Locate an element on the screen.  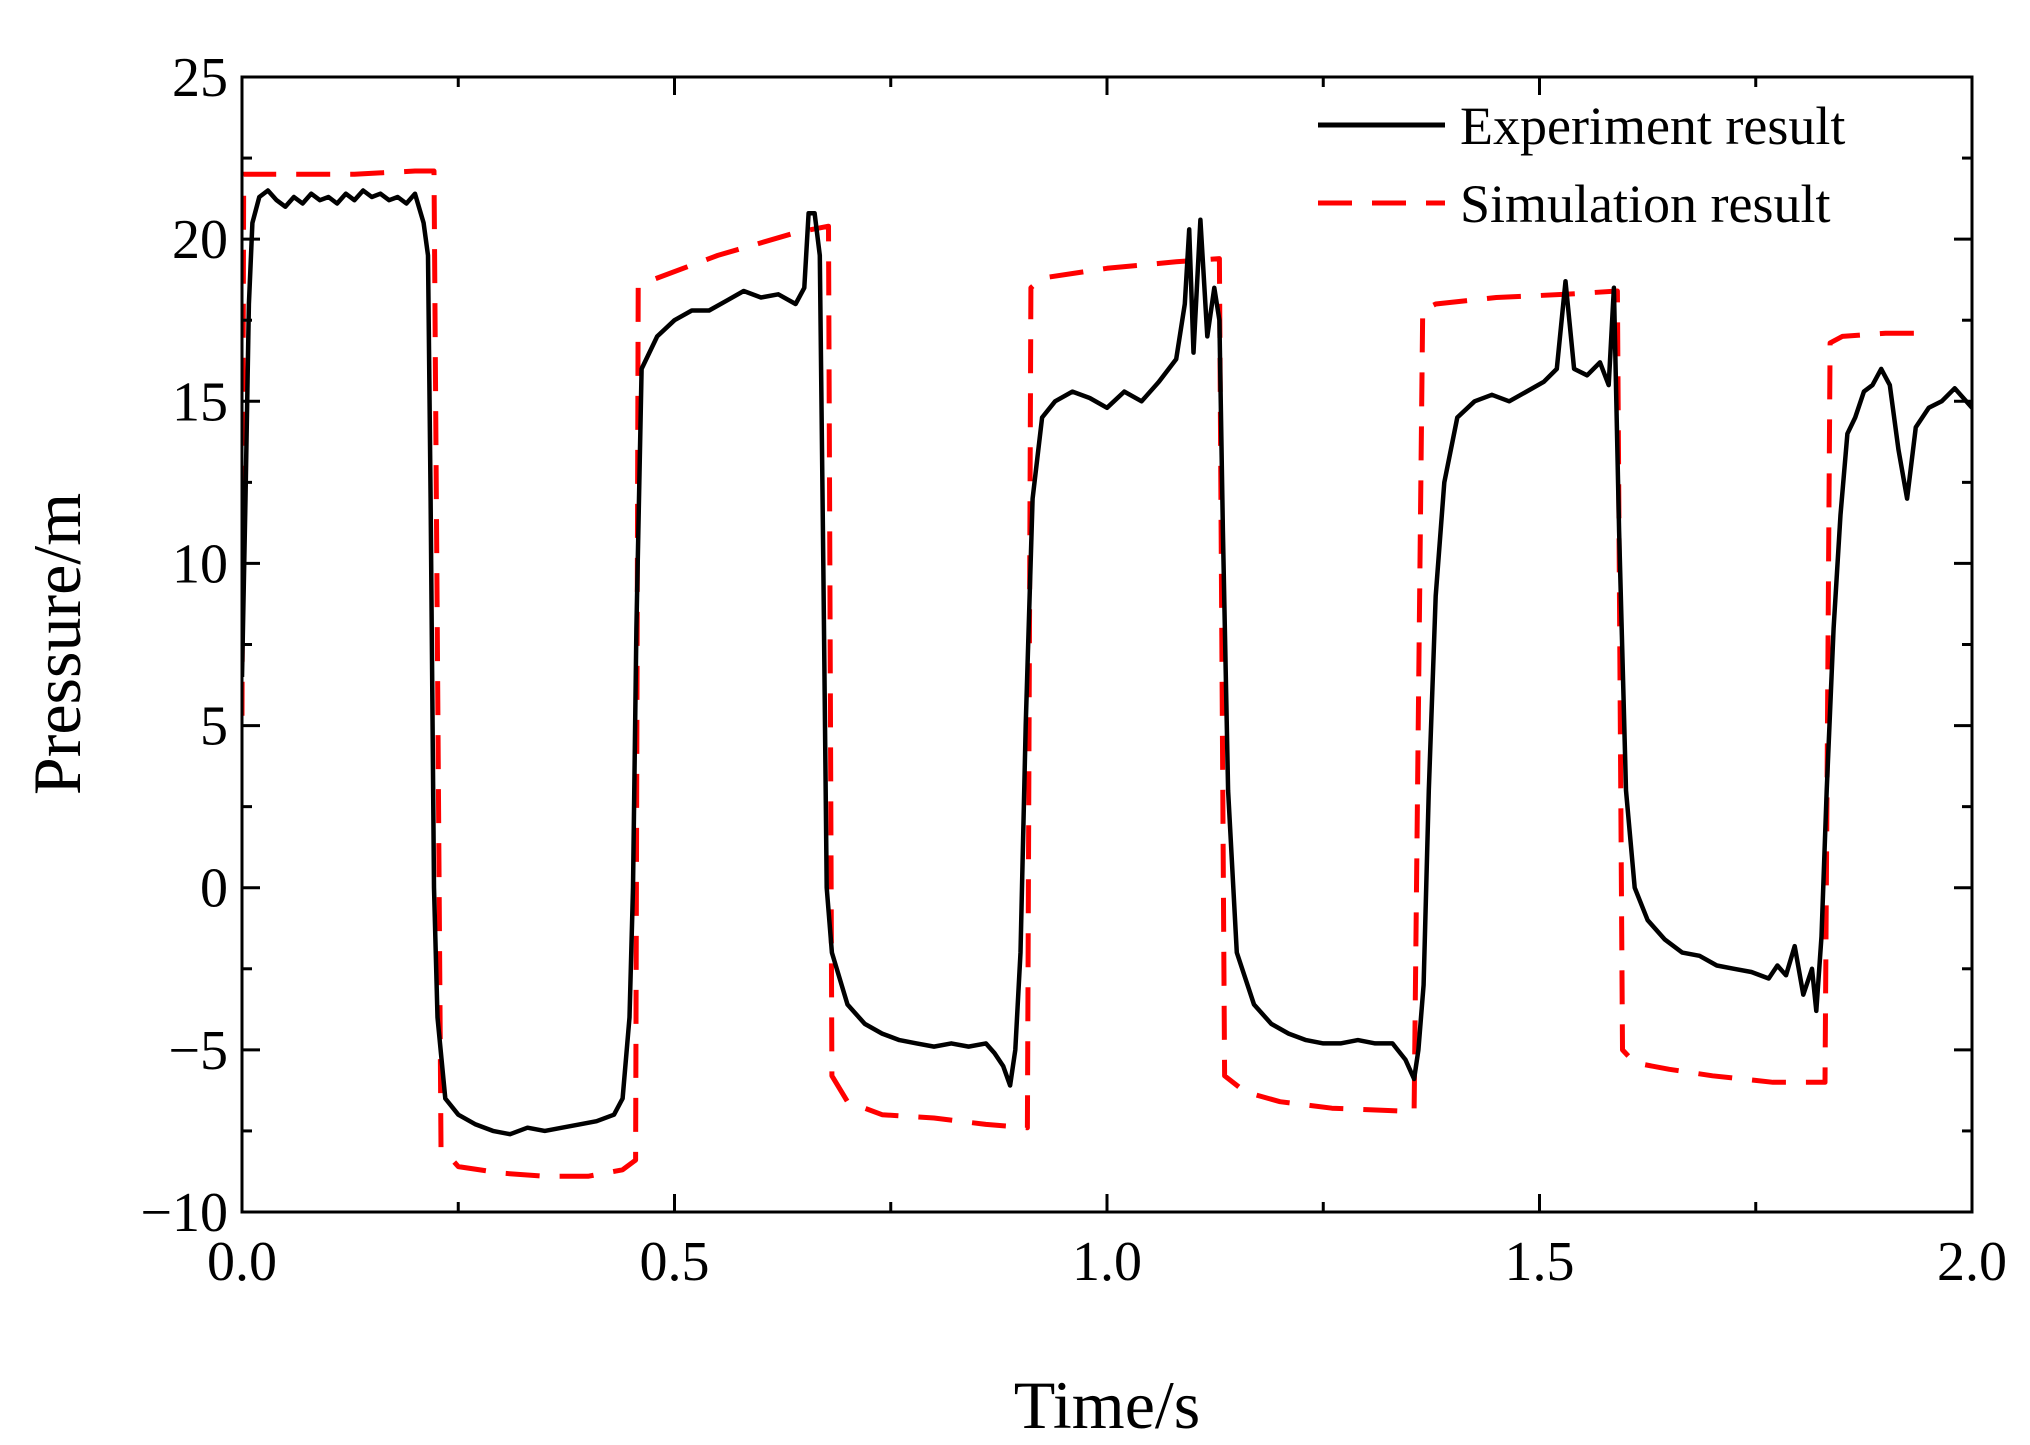
x-tick-label: 1.5 is located at coordinates (1540, 1262).